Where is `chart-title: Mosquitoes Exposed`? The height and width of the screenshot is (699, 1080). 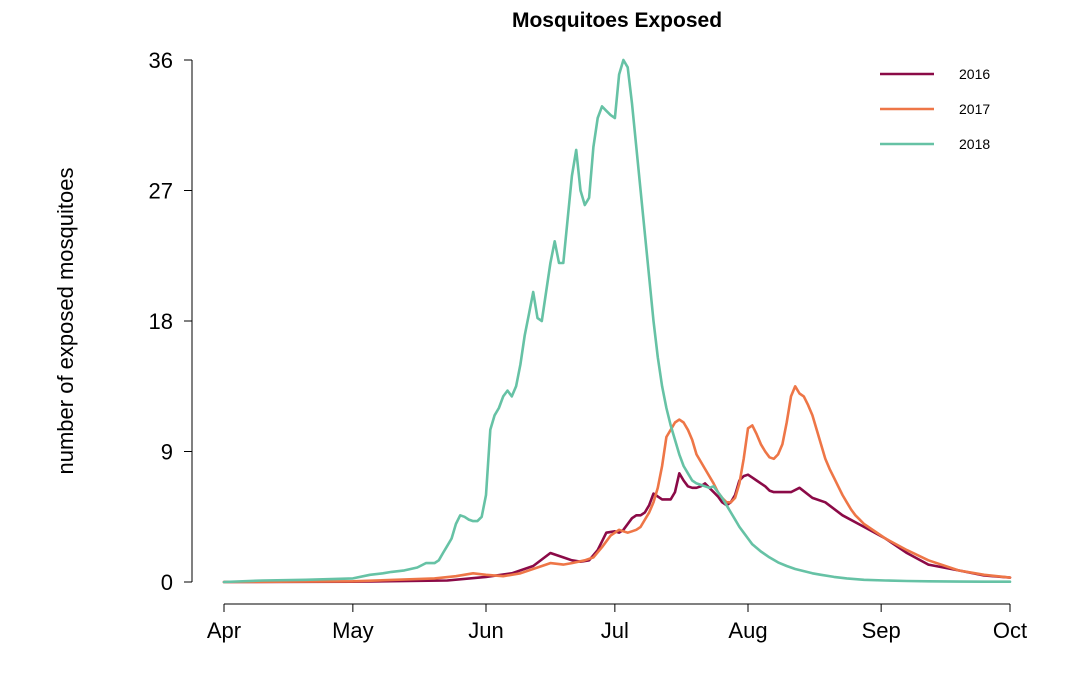
chart-title: Mosquitoes Exposed is located at coordinates (617, 20).